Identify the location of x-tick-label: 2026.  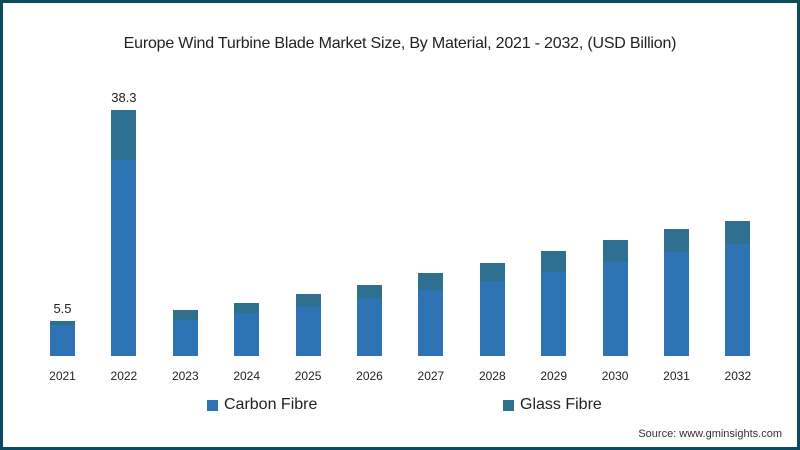
(369, 376).